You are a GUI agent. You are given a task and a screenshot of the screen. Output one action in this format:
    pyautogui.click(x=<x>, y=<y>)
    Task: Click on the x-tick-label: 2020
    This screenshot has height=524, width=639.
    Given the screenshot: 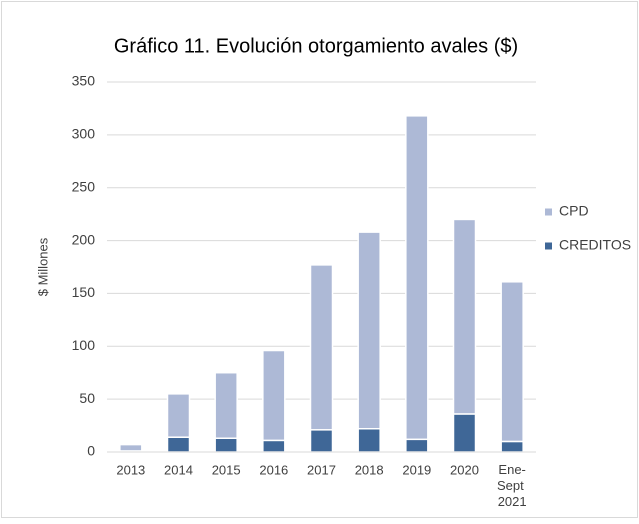 What is the action you would take?
    pyautogui.click(x=464, y=469)
    